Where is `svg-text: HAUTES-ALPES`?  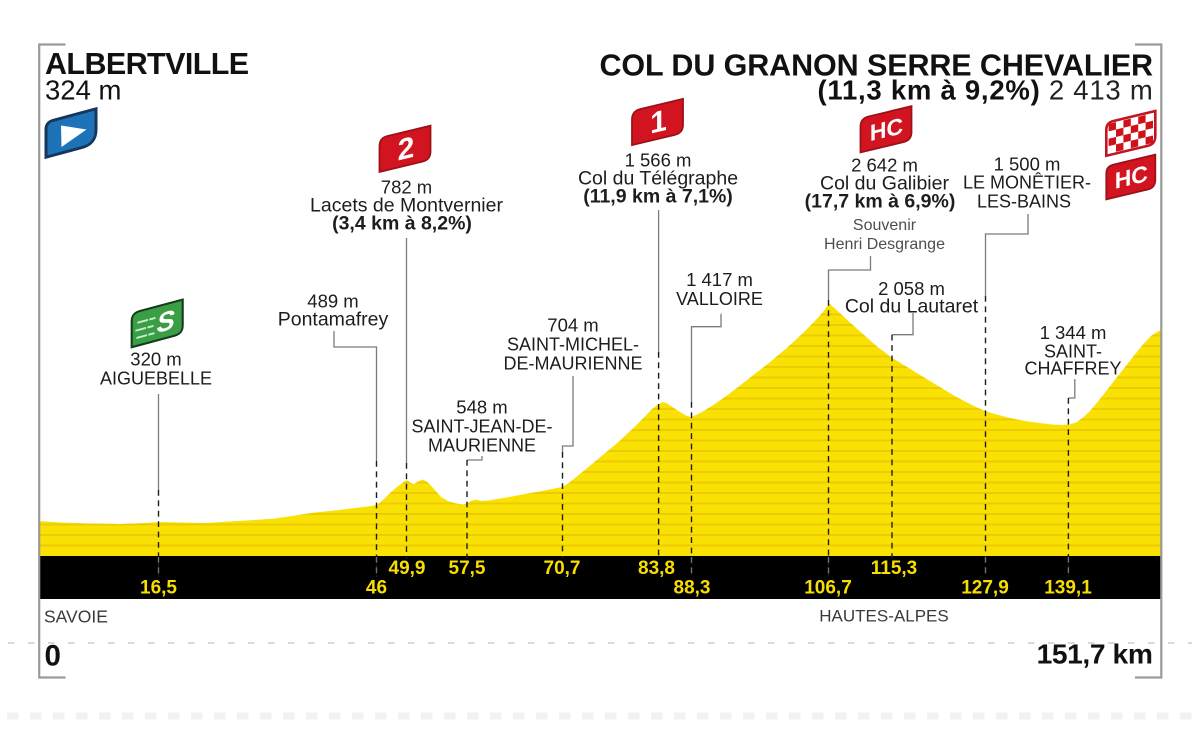
svg-text: HAUTES-ALPES is located at coordinates (883, 616).